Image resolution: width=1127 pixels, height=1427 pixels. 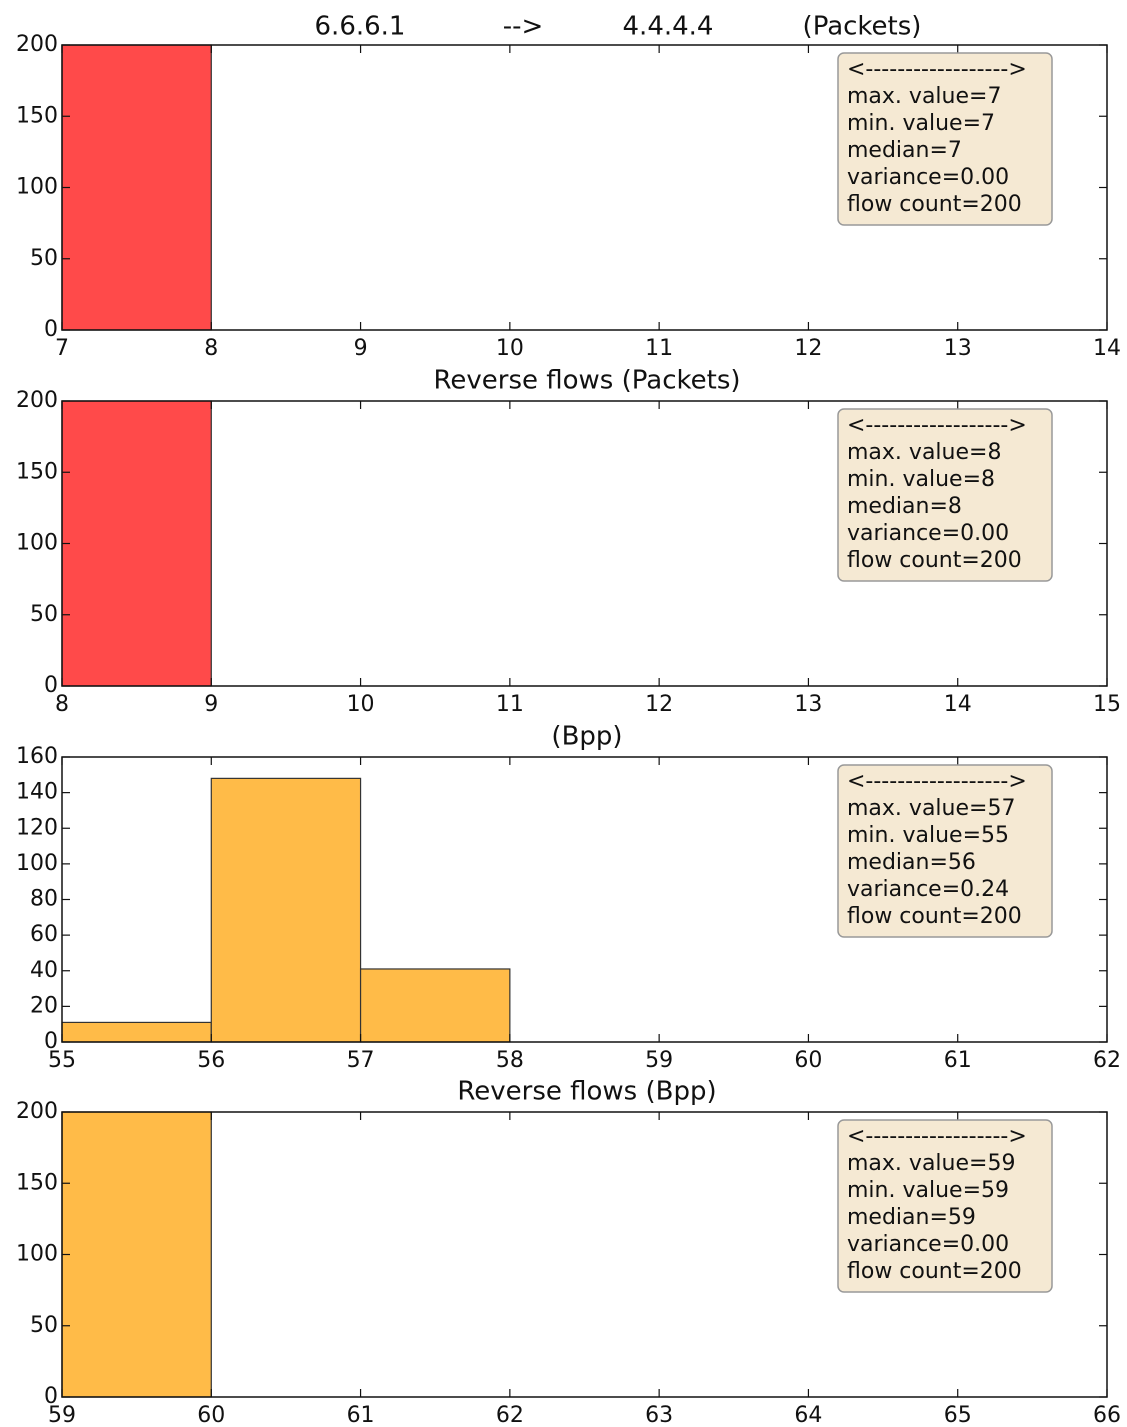 What do you see at coordinates (44, 899) in the screenshot?
I see `y-tick-label: 80` at bounding box center [44, 899].